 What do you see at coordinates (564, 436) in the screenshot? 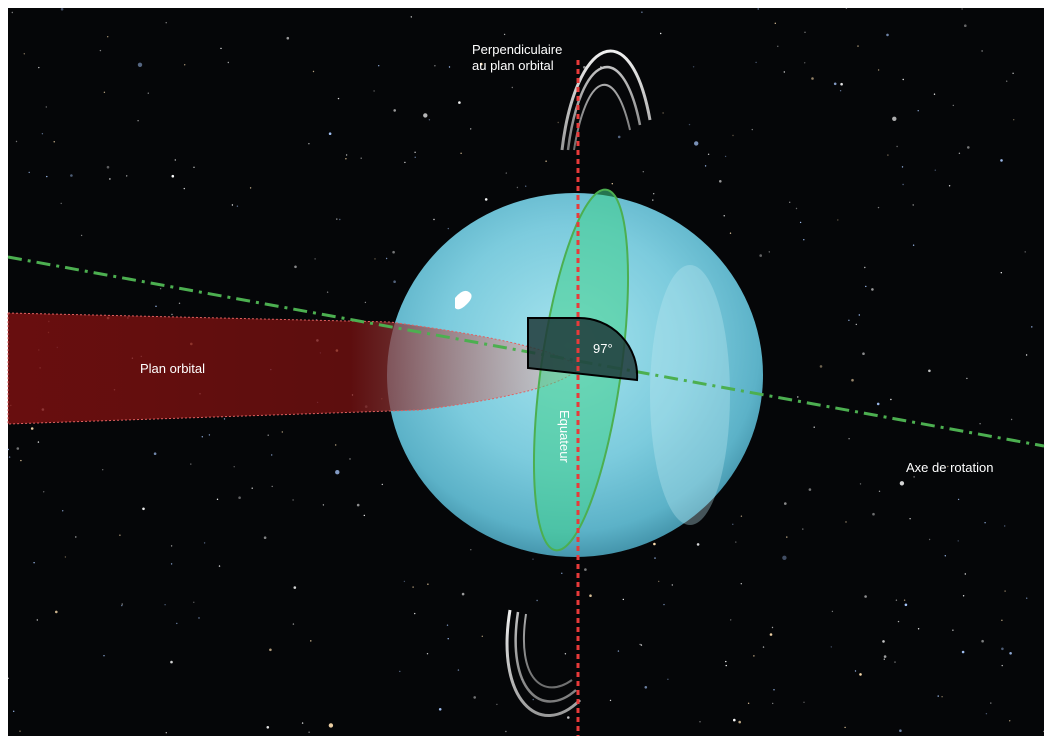
I see `equator-label: Equateur` at bounding box center [564, 436].